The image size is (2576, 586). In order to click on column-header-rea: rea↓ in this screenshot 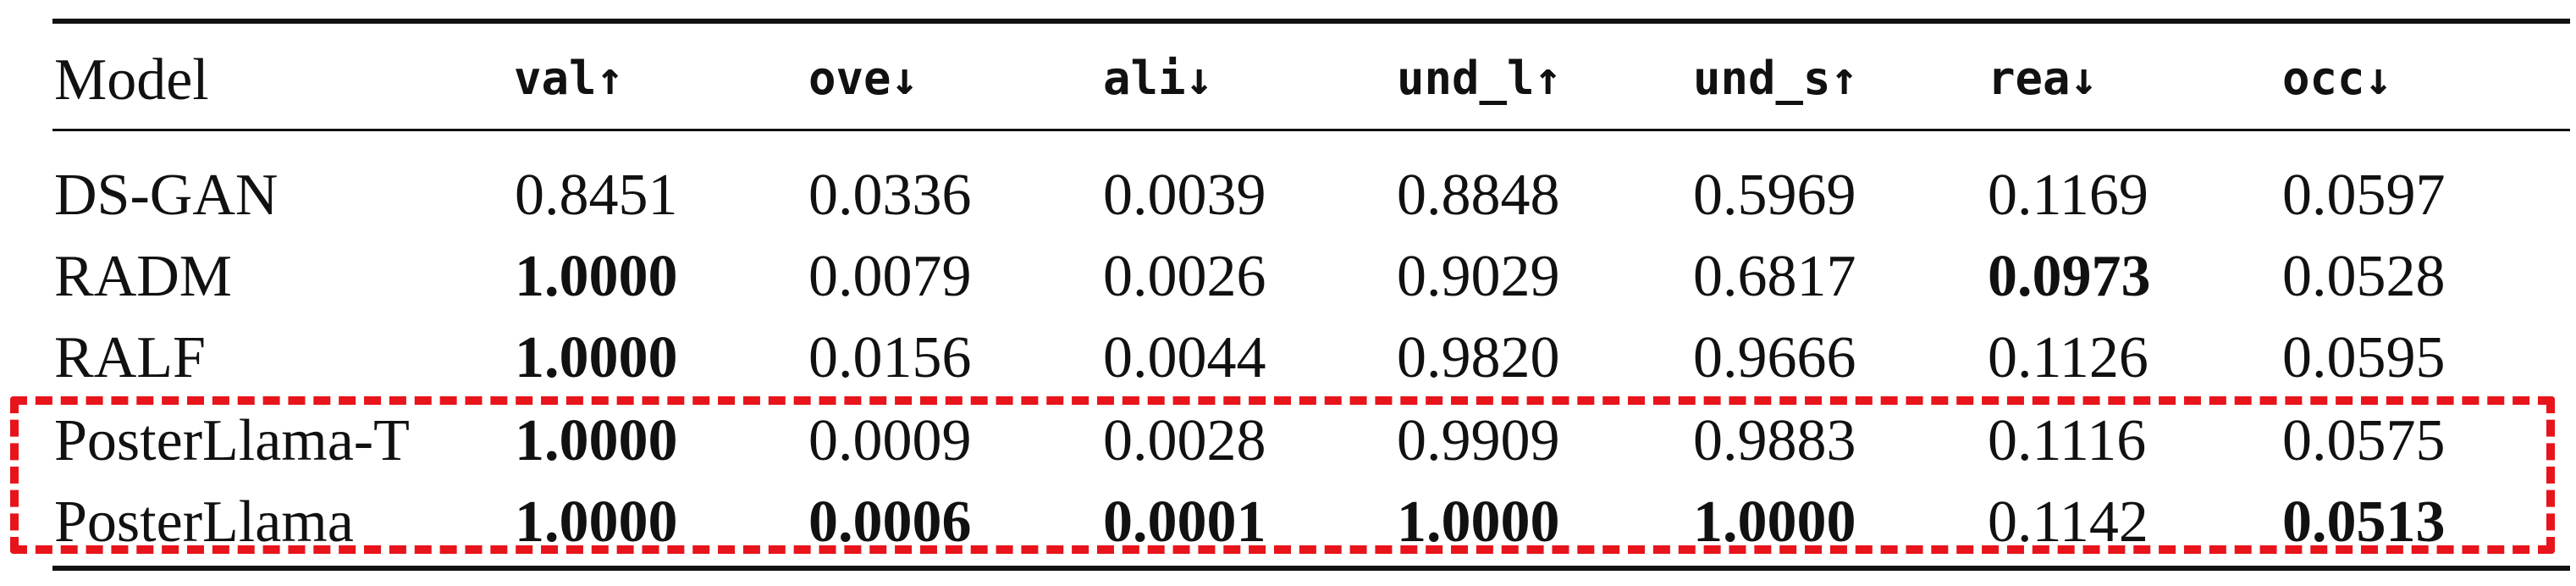, I will do `click(2044, 79)`.